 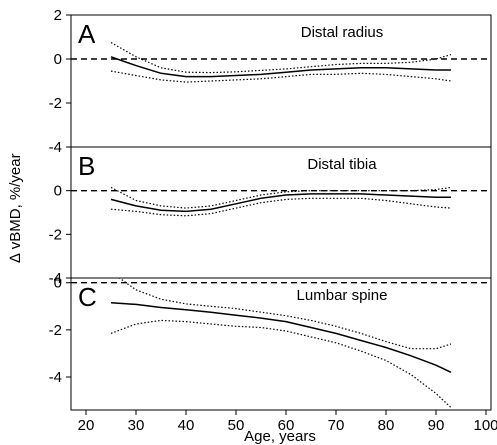 I want to click on x-tick-label: 80, so click(x=386, y=425).